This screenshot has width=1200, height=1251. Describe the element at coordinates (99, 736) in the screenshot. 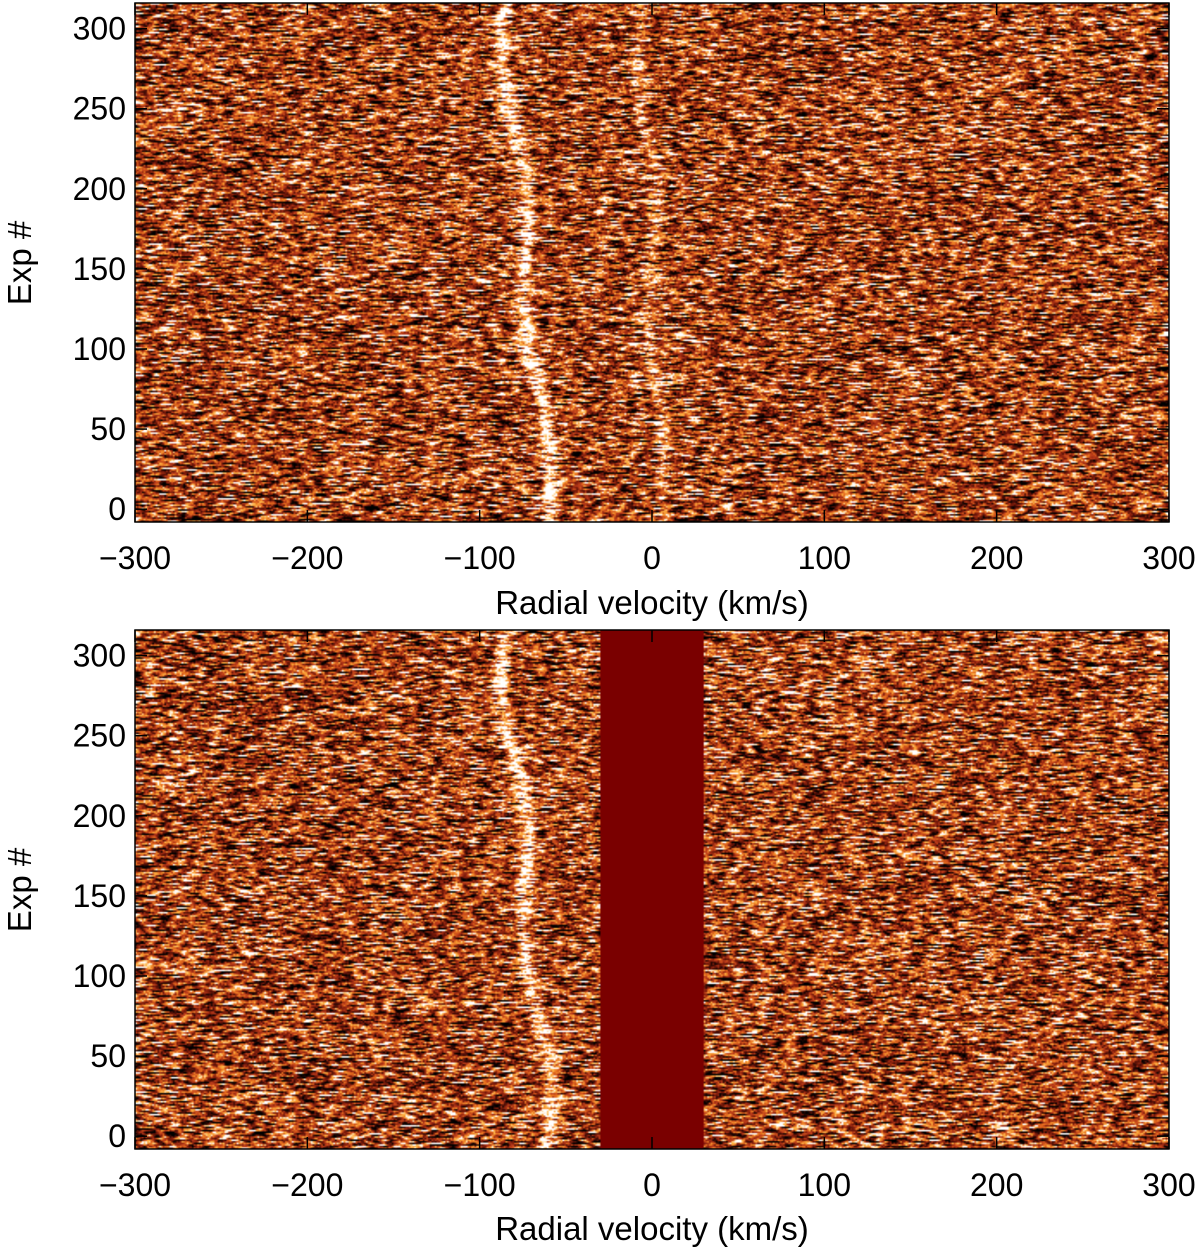

I see `bottom-y-tick-label: 250` at that location.